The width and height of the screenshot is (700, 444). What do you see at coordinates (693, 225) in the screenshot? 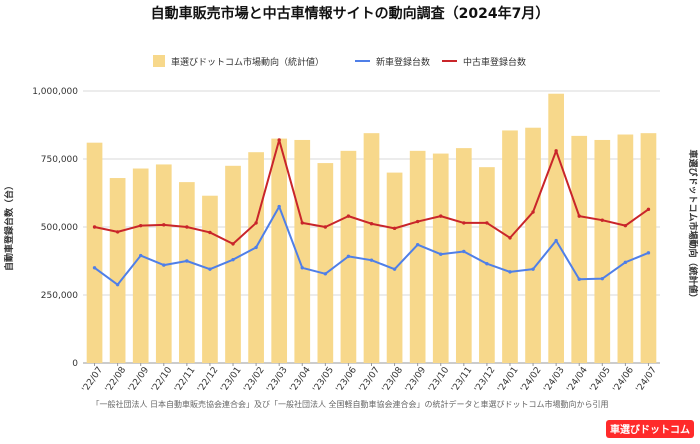
I see `right-axis-label: 車選びドットコム市場動向（統計値）` at bounding box center [693, 225].